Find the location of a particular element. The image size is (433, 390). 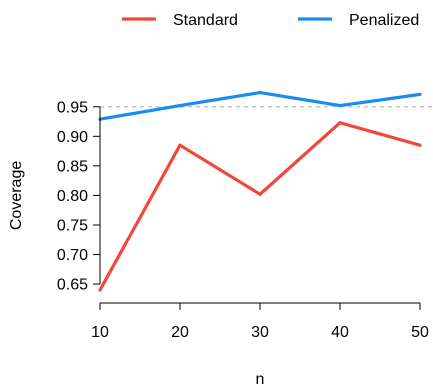

series-line-penalized is located at coordinates (260, 105).